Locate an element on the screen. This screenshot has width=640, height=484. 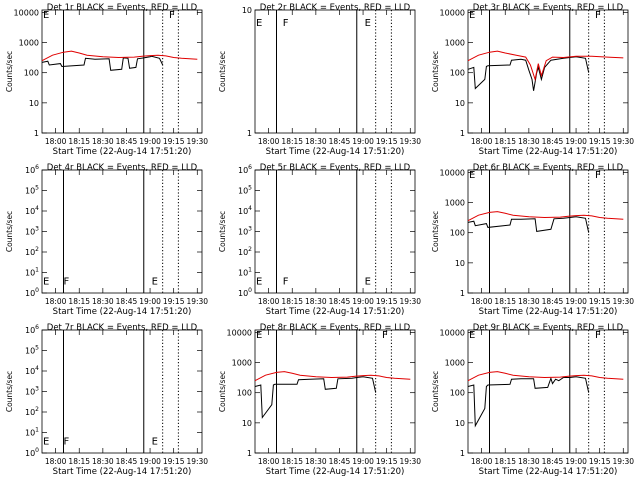
chart-title: Det 6r BLACK = Events, RED = LLD is located at coordinates (548, 168).